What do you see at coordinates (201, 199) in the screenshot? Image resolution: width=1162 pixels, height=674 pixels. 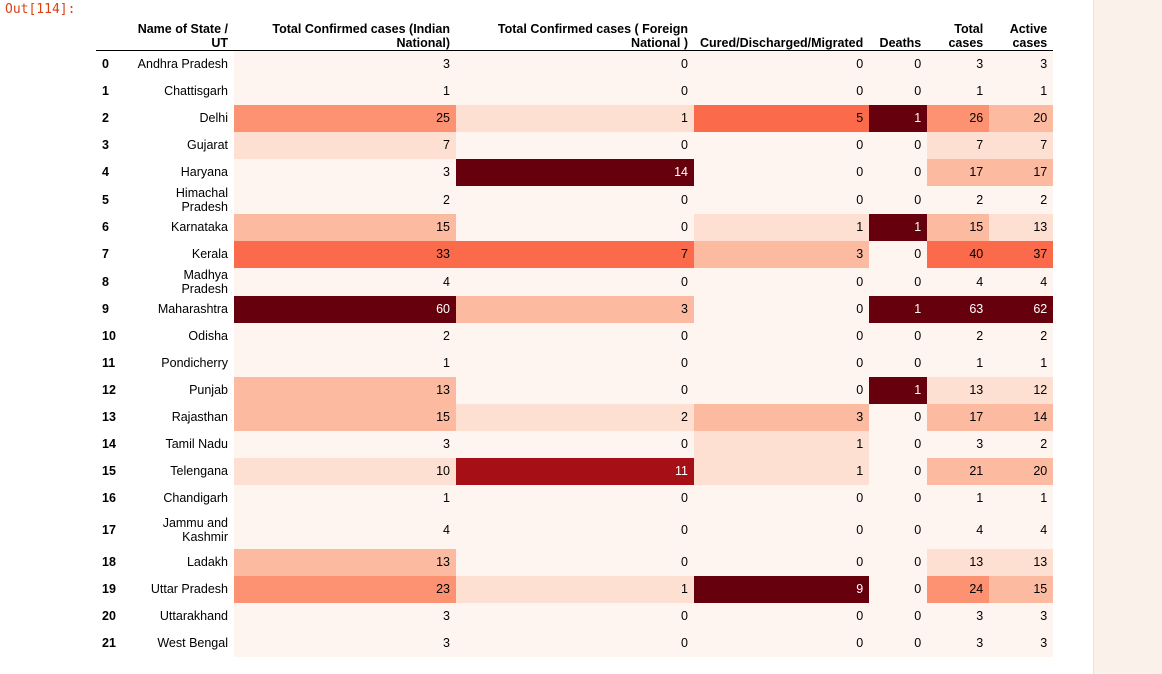 I see `state-name-cell: Himachal Pradesh` at bounding box center [201, 199].